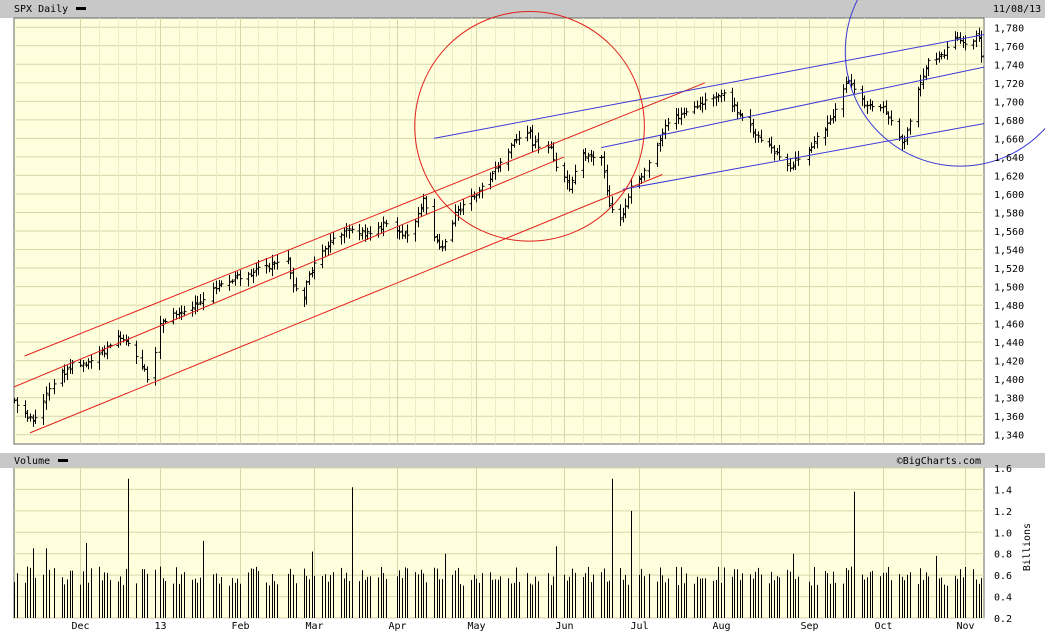  I want to click on volume-tick-label: 0.6, so click(1003, 576).